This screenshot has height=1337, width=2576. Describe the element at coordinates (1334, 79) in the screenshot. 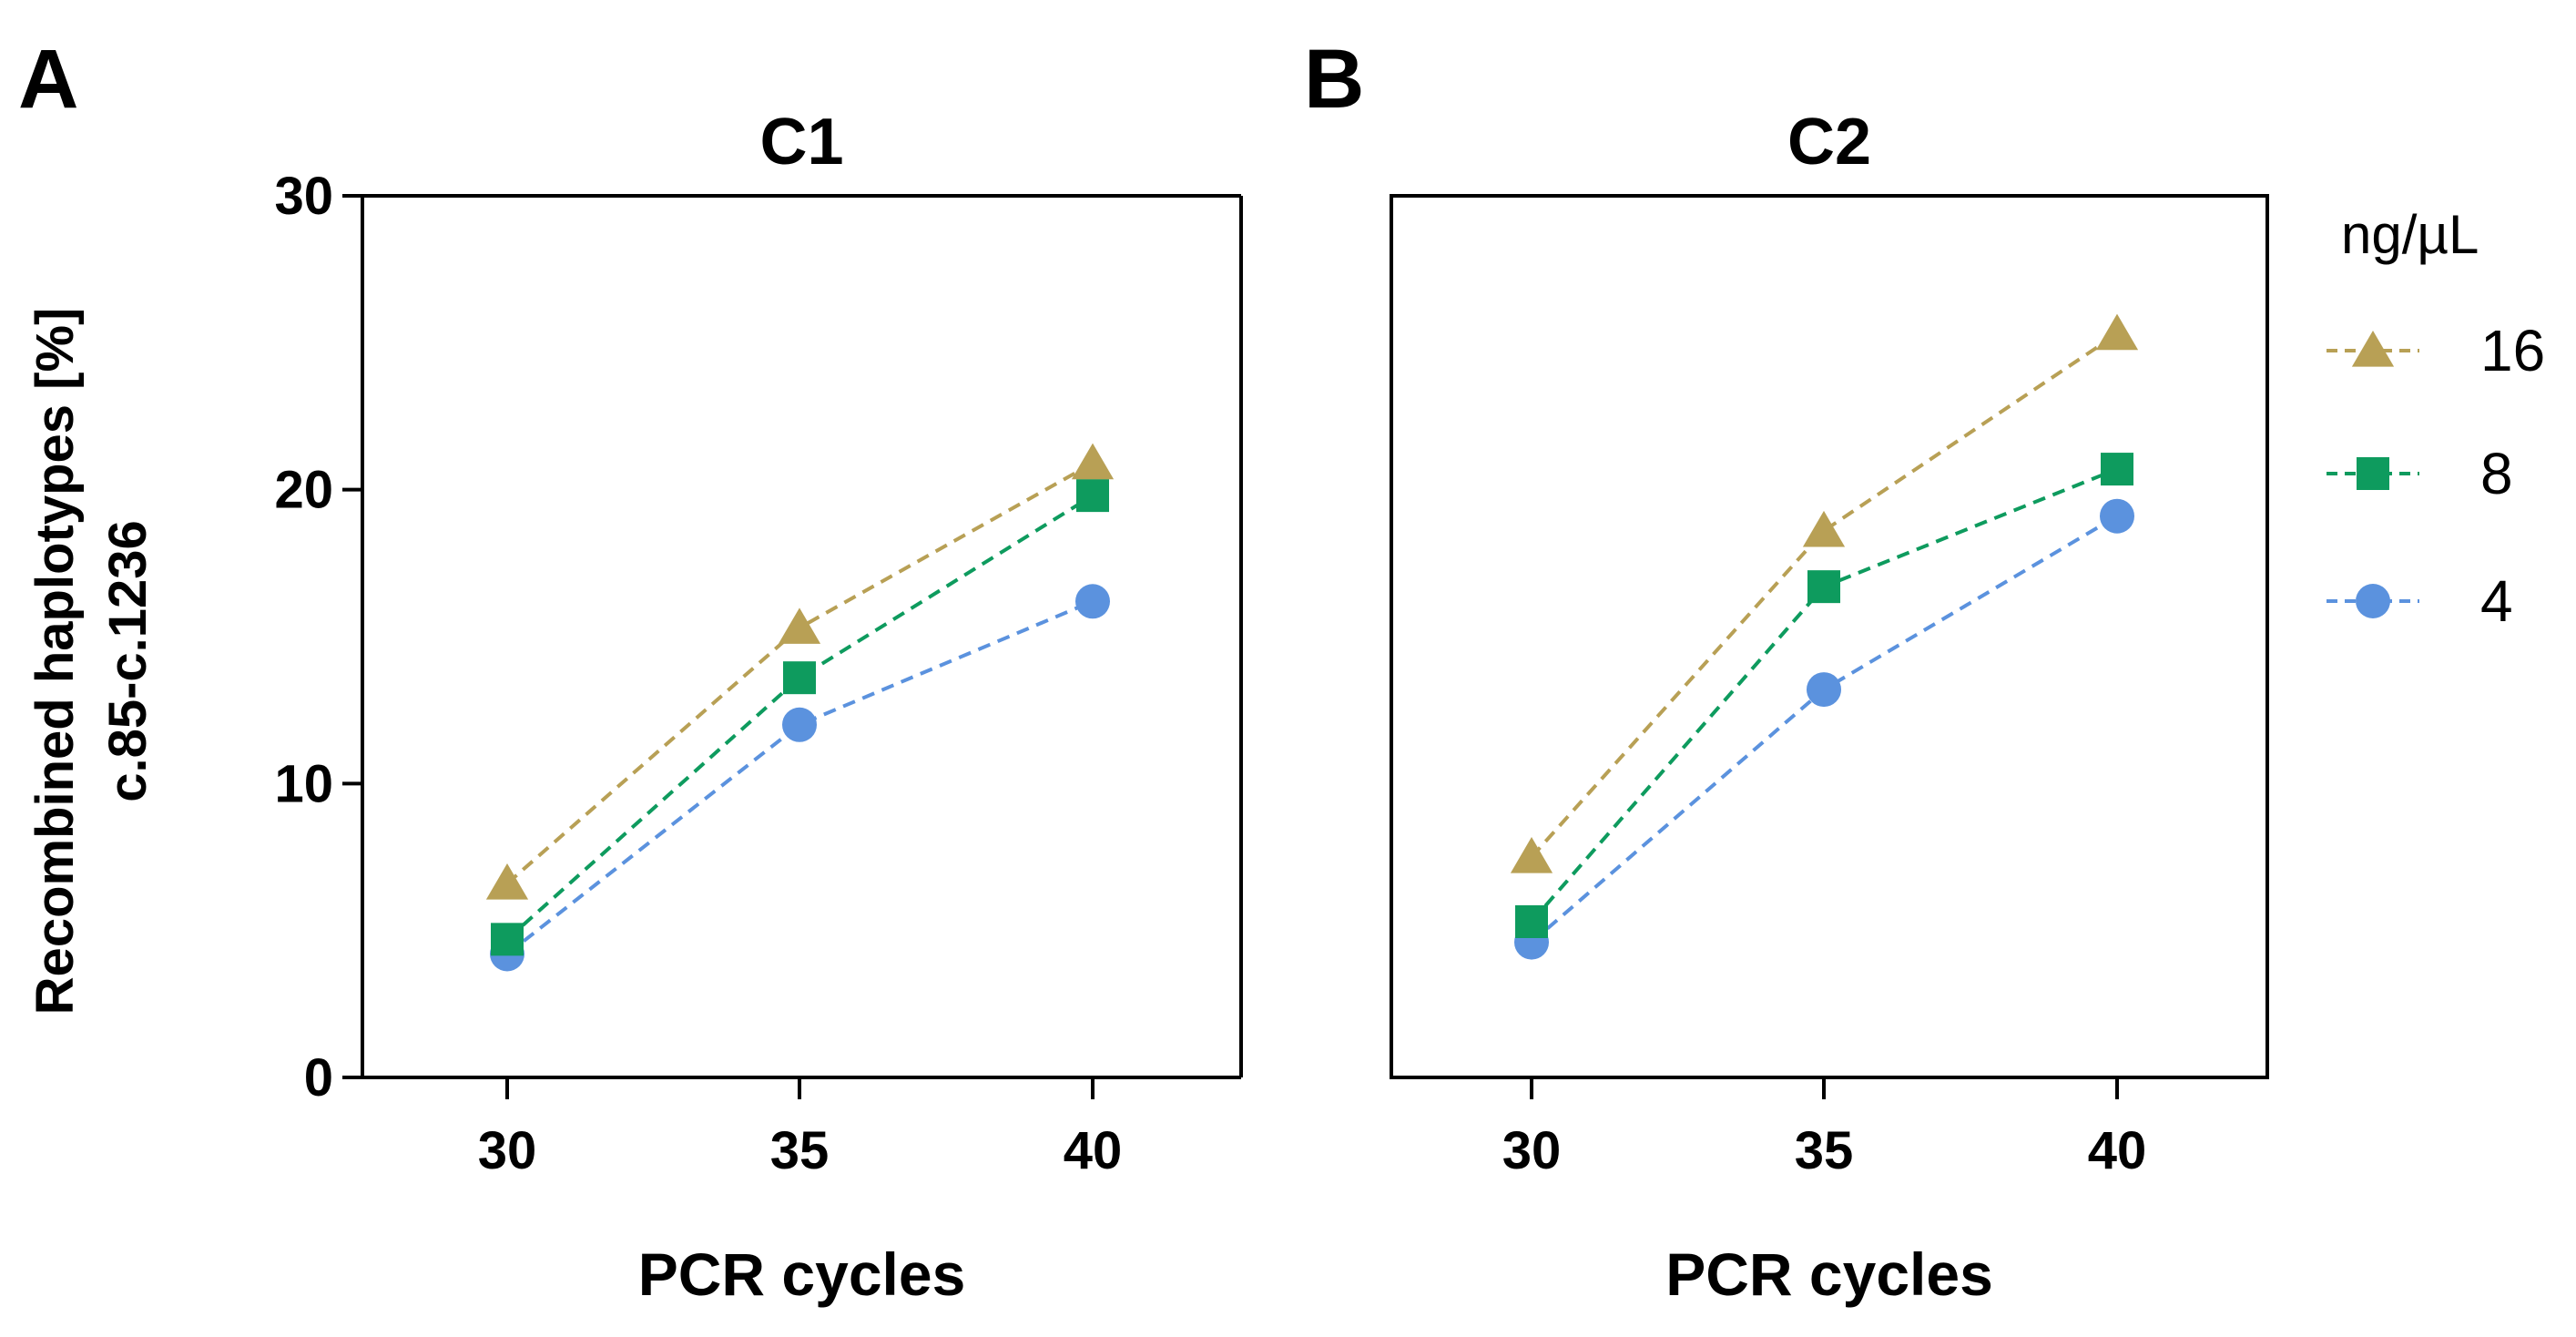

I see `panel-label-b: B` at that location.